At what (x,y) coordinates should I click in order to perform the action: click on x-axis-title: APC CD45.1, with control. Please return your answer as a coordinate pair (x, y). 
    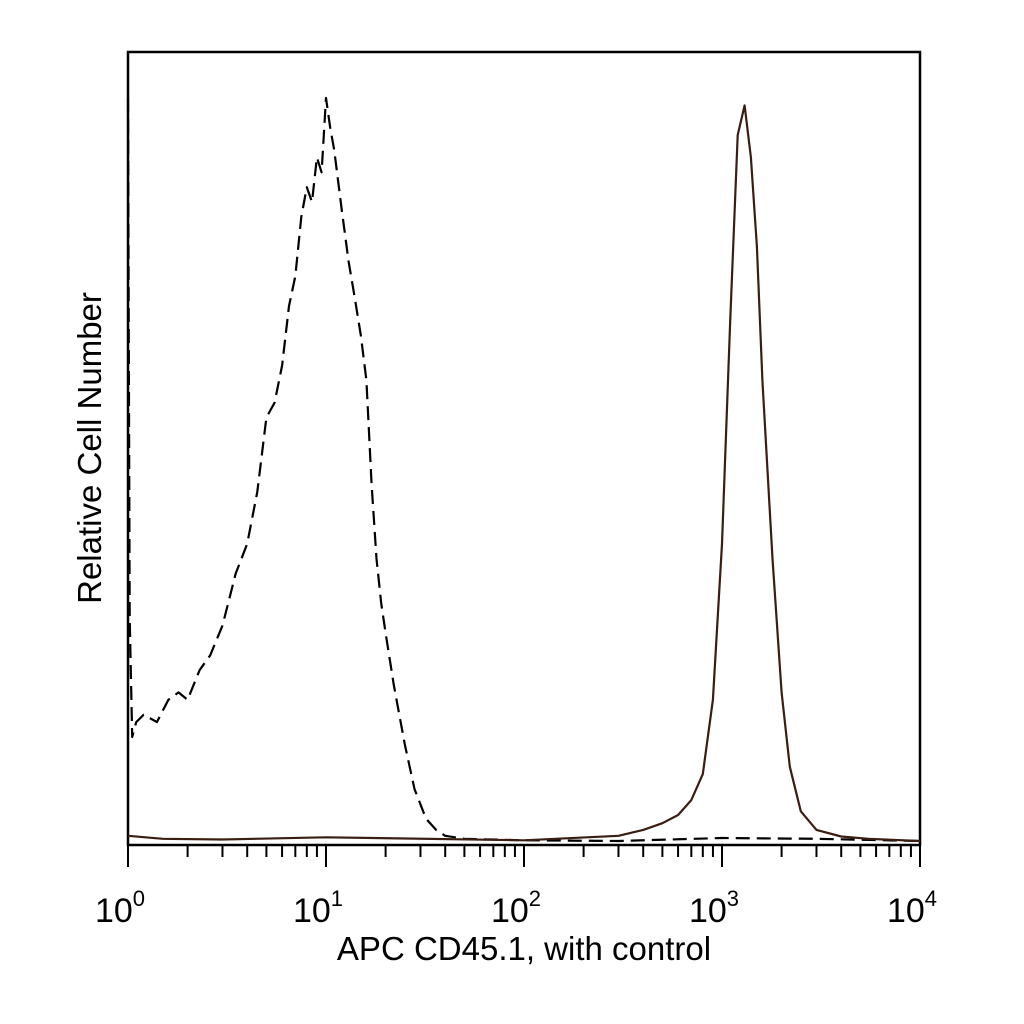
    Looking at the image, I should click on (524, 948).